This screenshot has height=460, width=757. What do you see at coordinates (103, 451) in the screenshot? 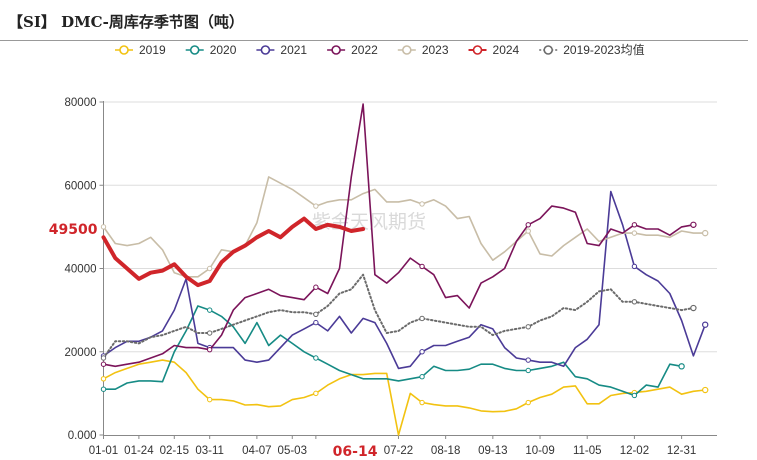
I see `x-tick-label: 01-01` at bounding box center [103, 451].